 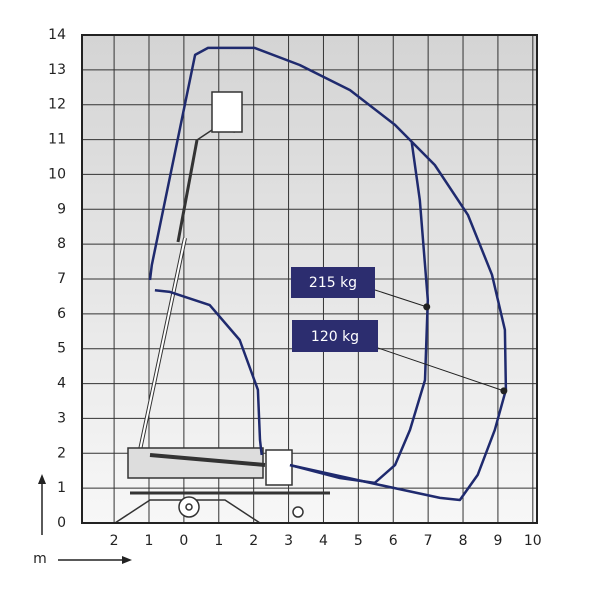 What do you see at coordinates (61, 244) in the screenshot?
I see `y-tick-label: 8` at bounding box center [61, 244].